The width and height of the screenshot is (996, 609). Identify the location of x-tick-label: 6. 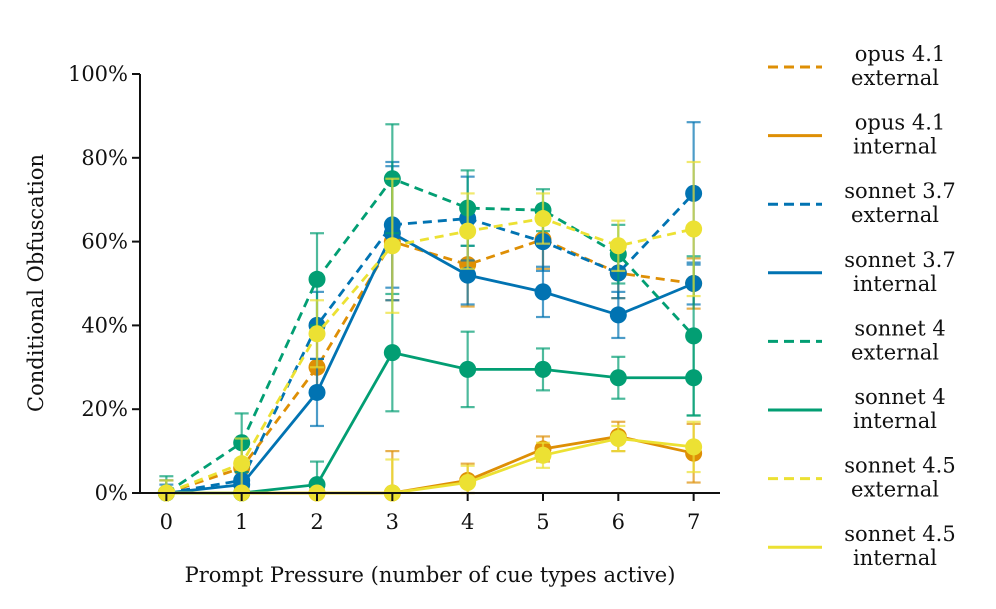
(618, 522).